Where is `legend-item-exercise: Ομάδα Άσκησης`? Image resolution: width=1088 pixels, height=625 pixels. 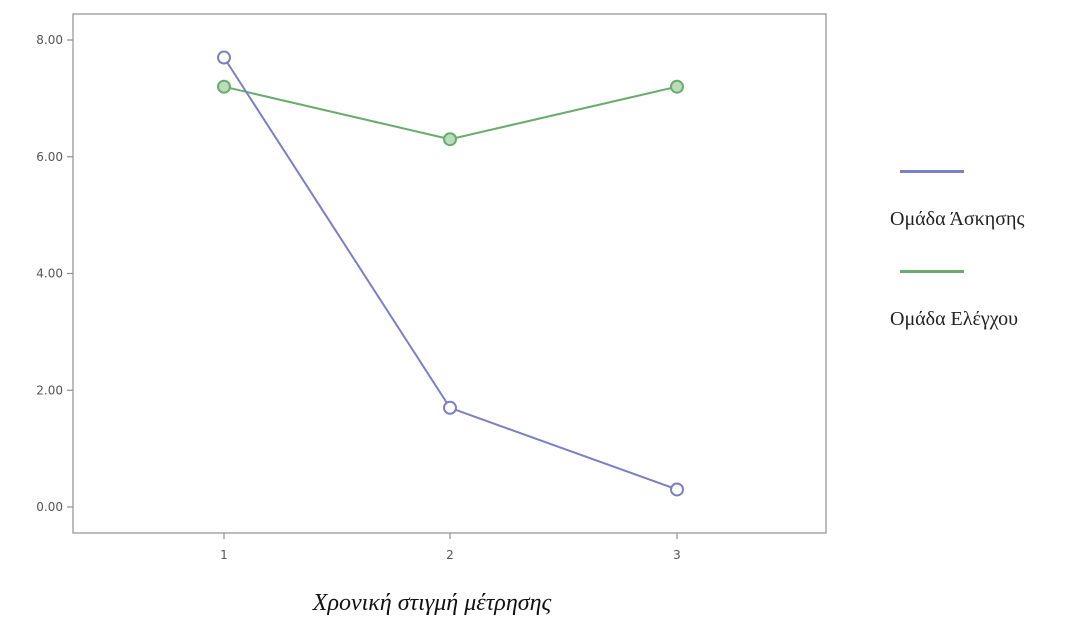
legend-item-exercise: Ομάδα Άσκησης is located at coordinates (987, 210).